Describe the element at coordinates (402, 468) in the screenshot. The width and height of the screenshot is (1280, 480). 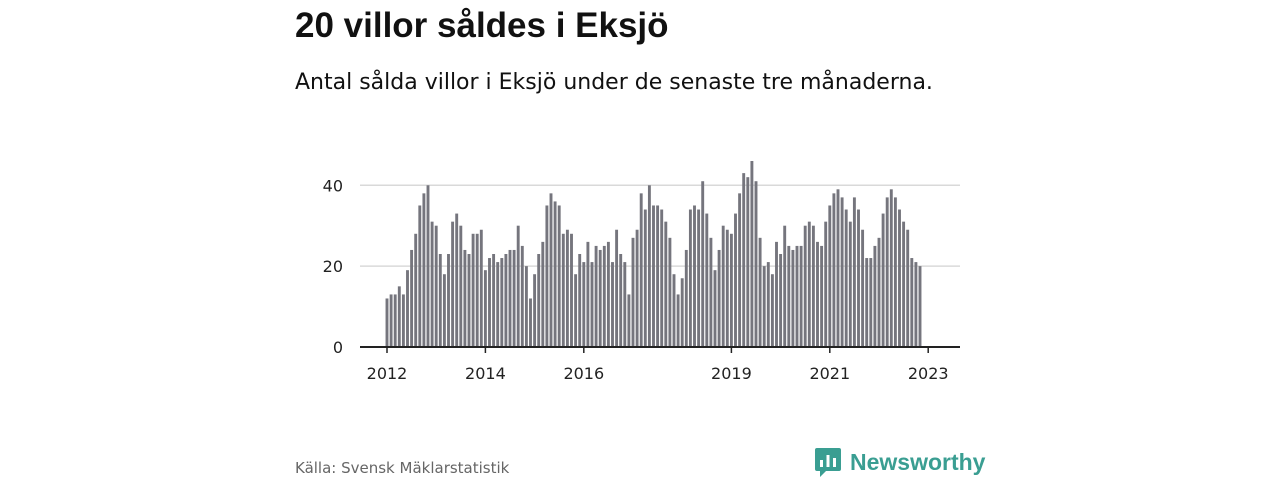
I see `source-note: Källa: Svensk Mäklarstatistik` at that location.